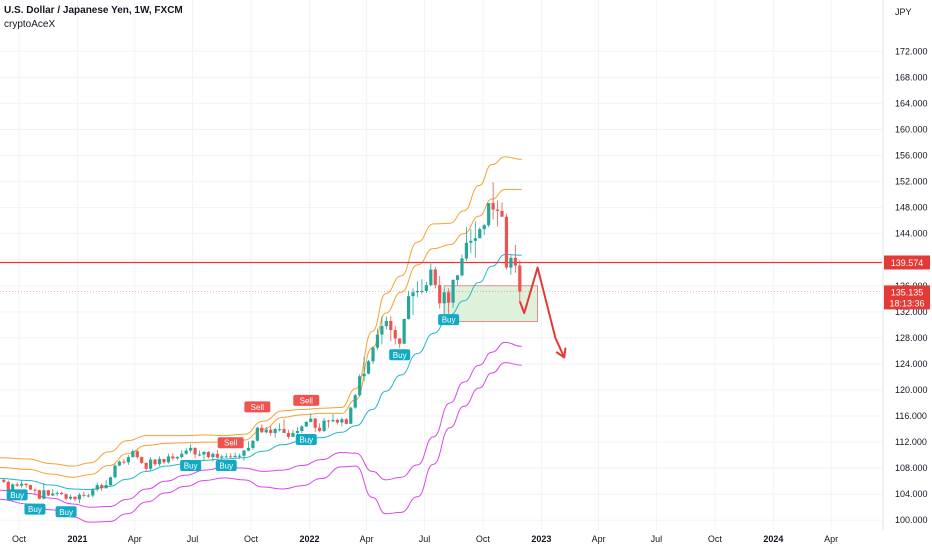 The image size is (932, 555). I want to click on signal-label: Buy, so click(17, 495).